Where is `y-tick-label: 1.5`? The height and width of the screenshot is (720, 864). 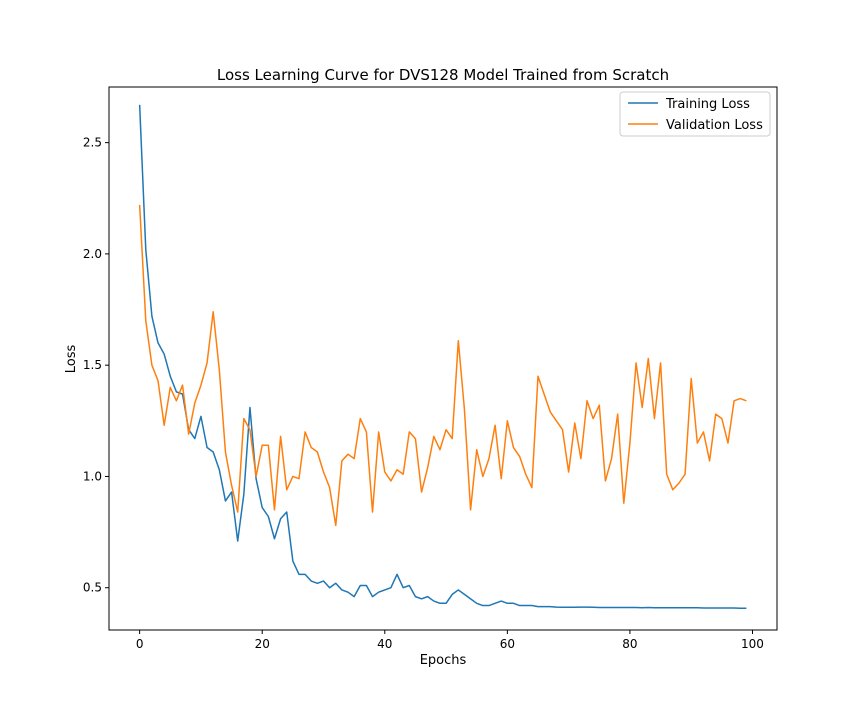
y-tick-label: 1.5 is located at coordinates (92, 365).